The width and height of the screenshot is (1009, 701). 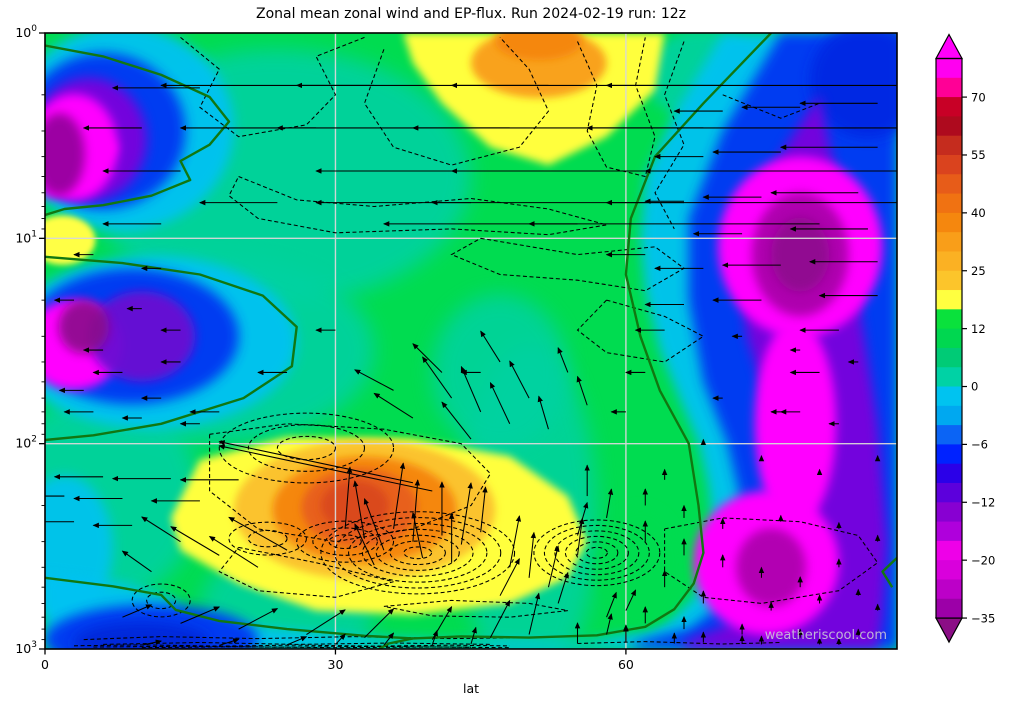 What do you see at coordinates (26, 648) in the screenshot?
I see `svg-text: 10³` at bounding box center [26, 648].